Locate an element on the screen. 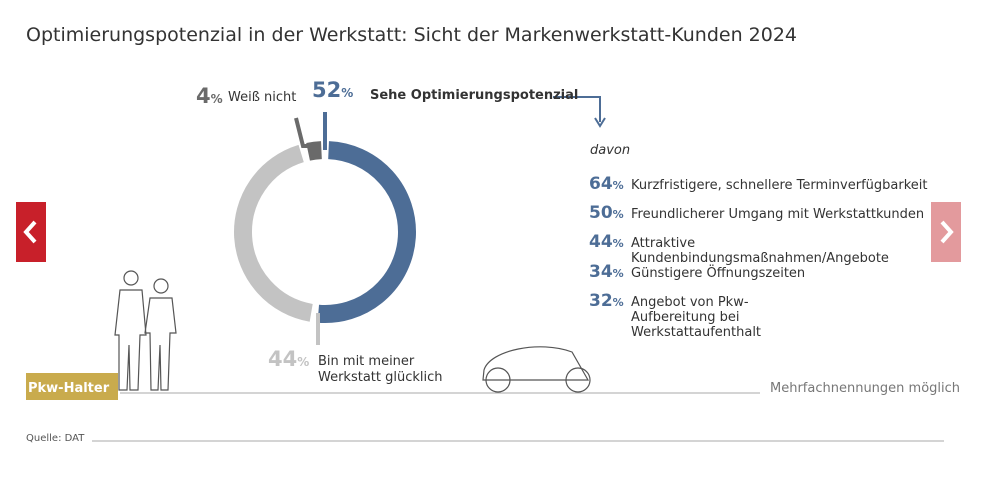  note: Mehrfachnennungen möglich is located at coordinates (865, 388).